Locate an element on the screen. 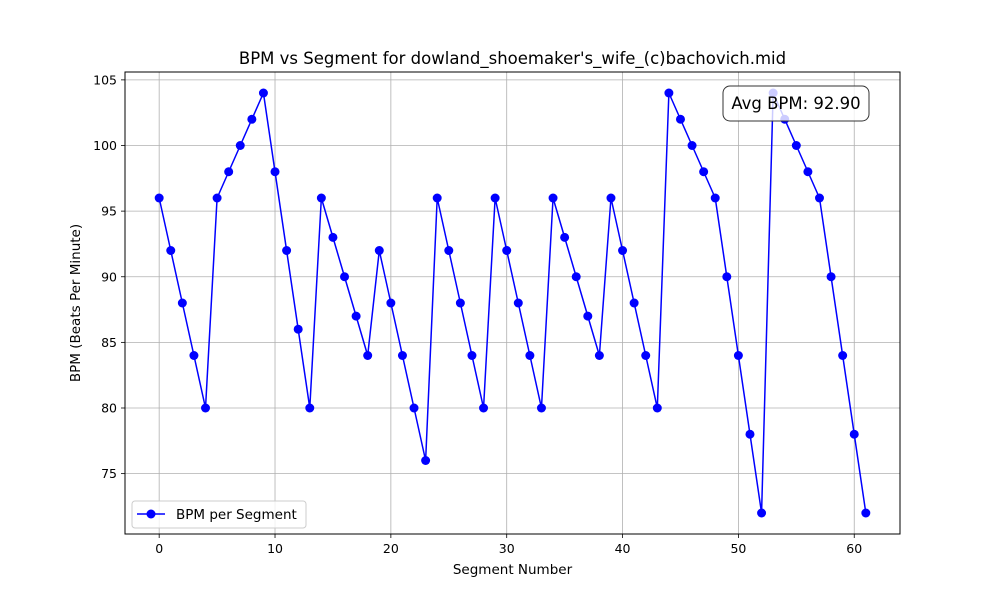  avg-annotation-text: Avg BPM: 92.90 is located at coordinates (795, 103).